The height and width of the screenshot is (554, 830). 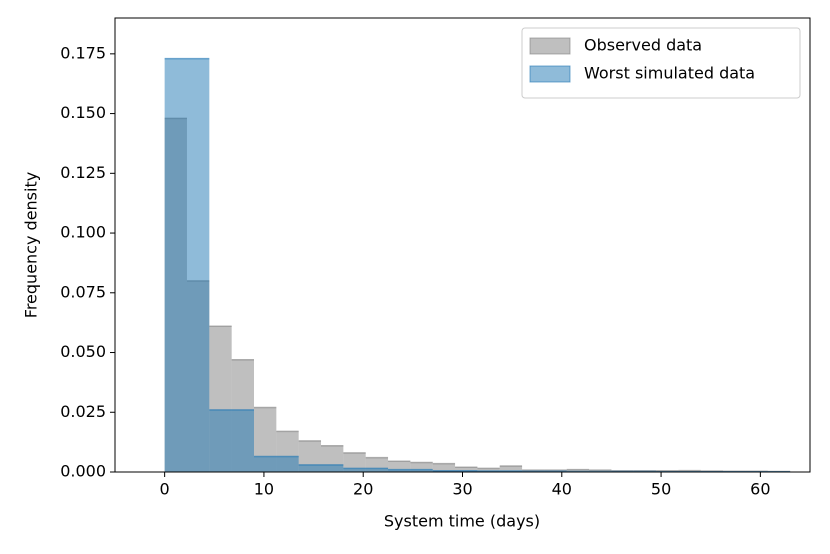 I want to click on y-tick-label: 0.150, so click(x=83, y=112).